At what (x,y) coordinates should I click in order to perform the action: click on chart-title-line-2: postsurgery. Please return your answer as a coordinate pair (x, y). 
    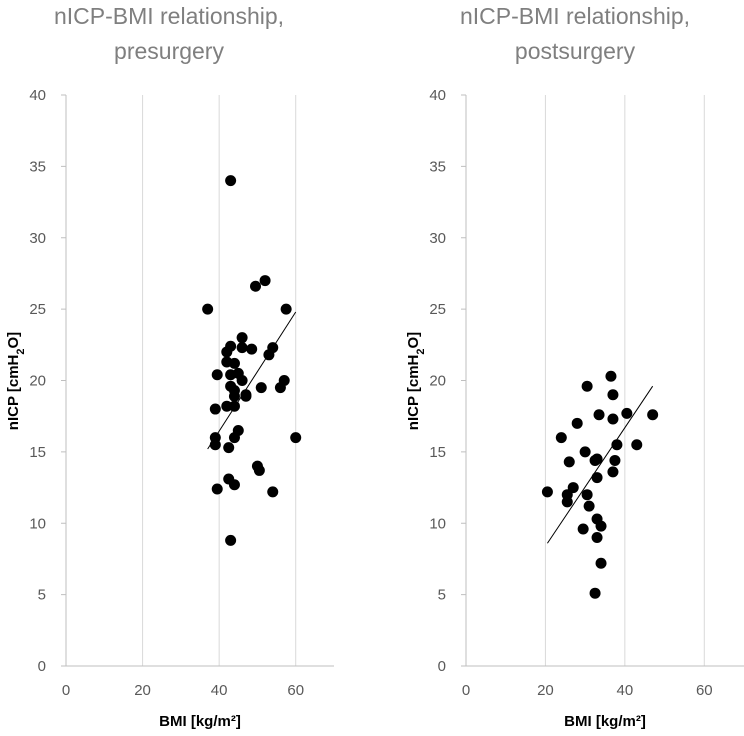
    Looking at the image, I should click on (575, 51).